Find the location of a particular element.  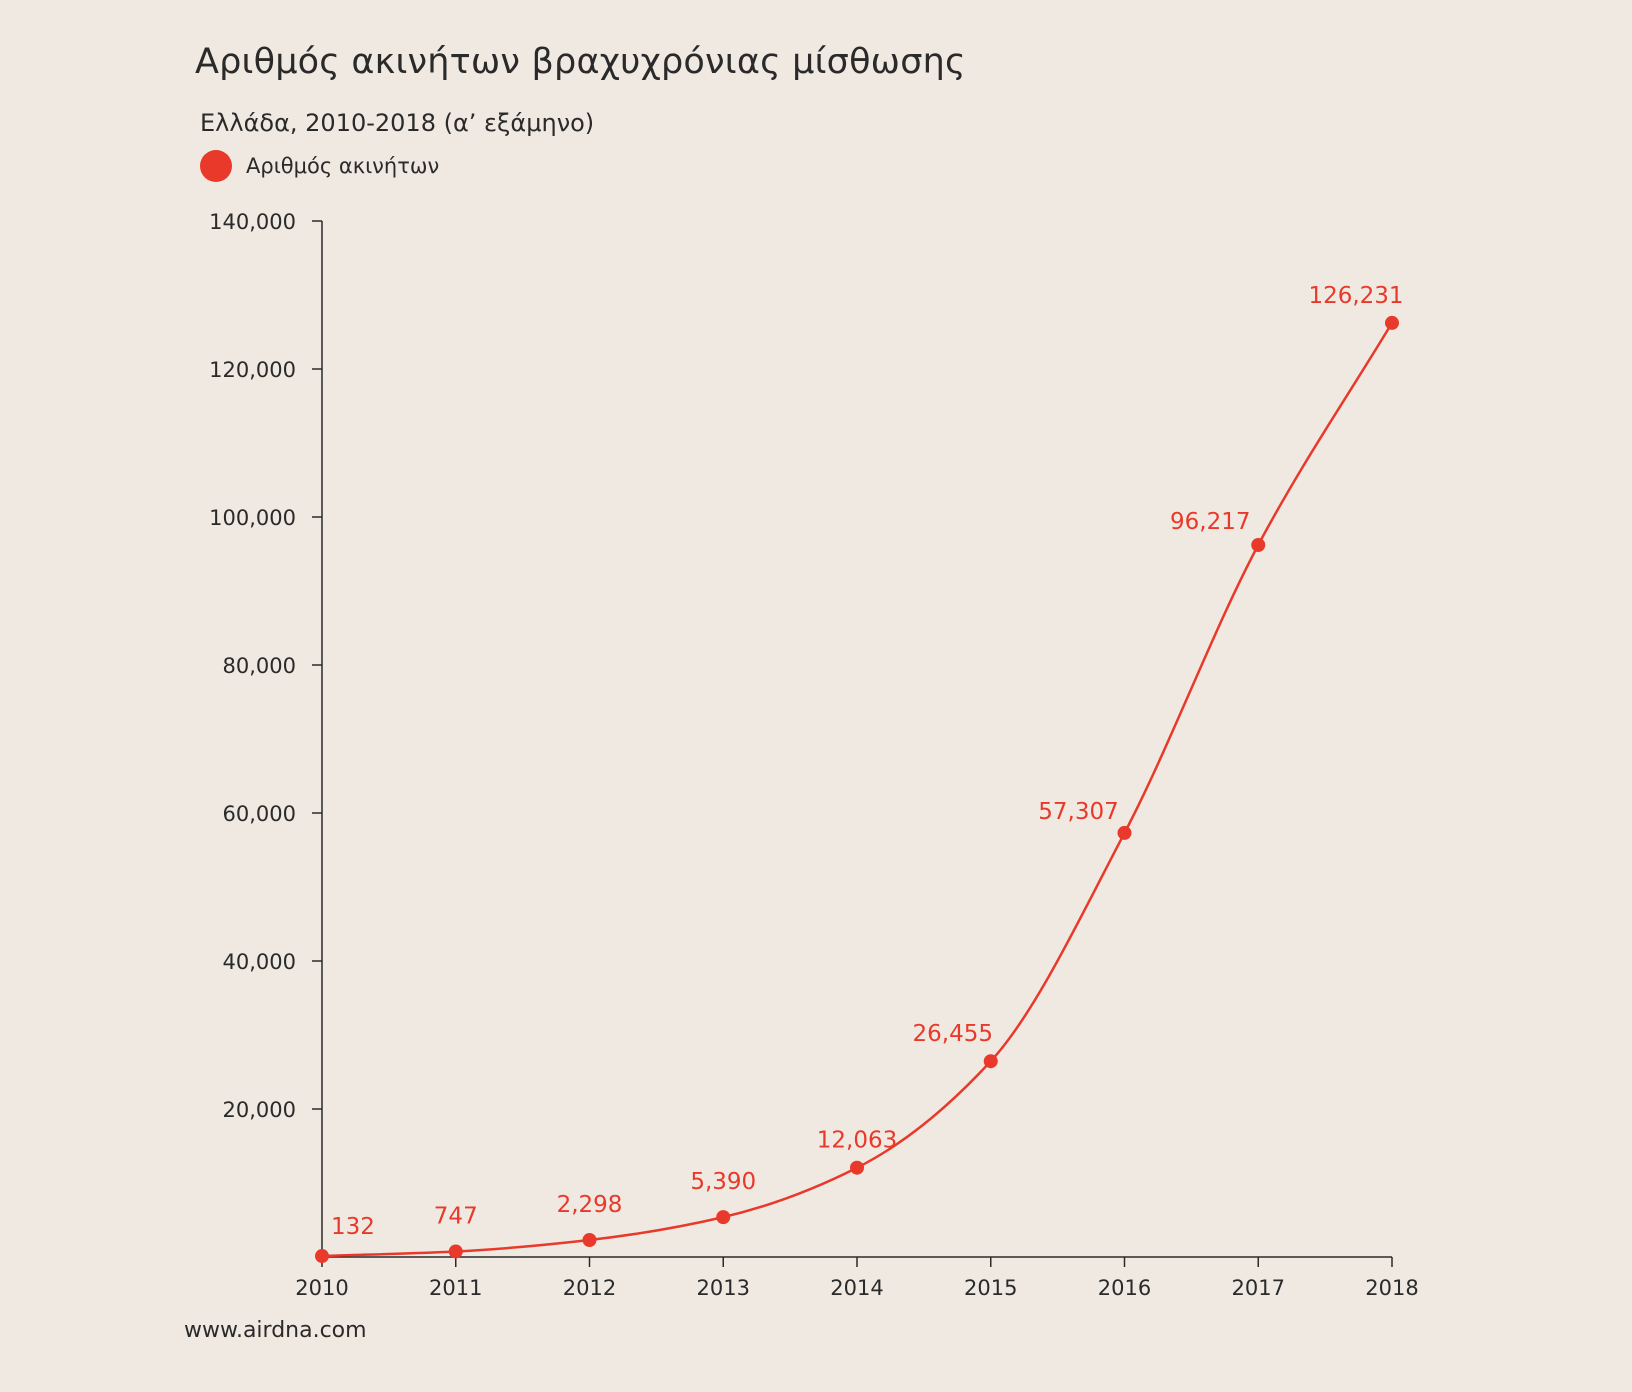

y-tick-label: 60,000 is located at coordinates (259, 814).